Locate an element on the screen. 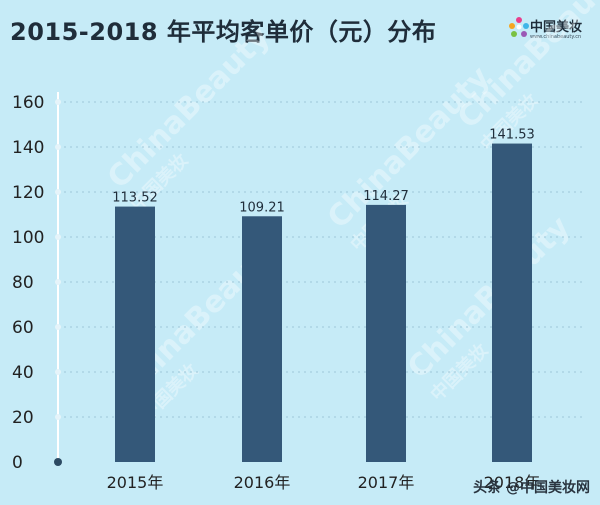  brand-url: www.chinabeauty.cn is located at coordinates (556, 37).